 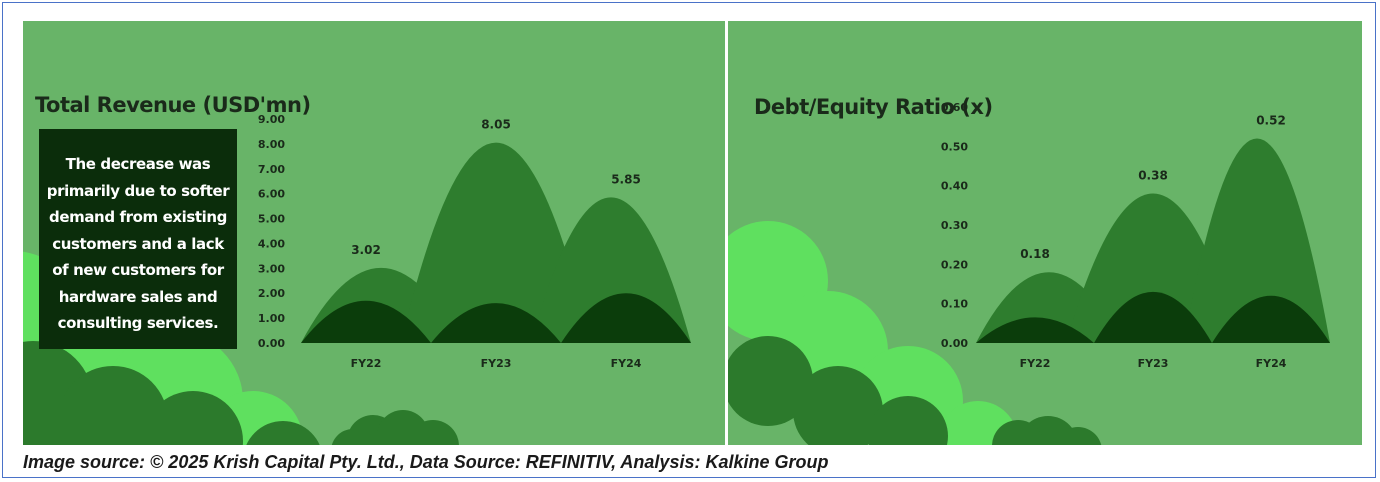 What do you see at coordinates (173, 105) in the screenshot?
I see `revenue-chart-title: Total Revenue (USD'mn)` at bounding box center [173, 105].